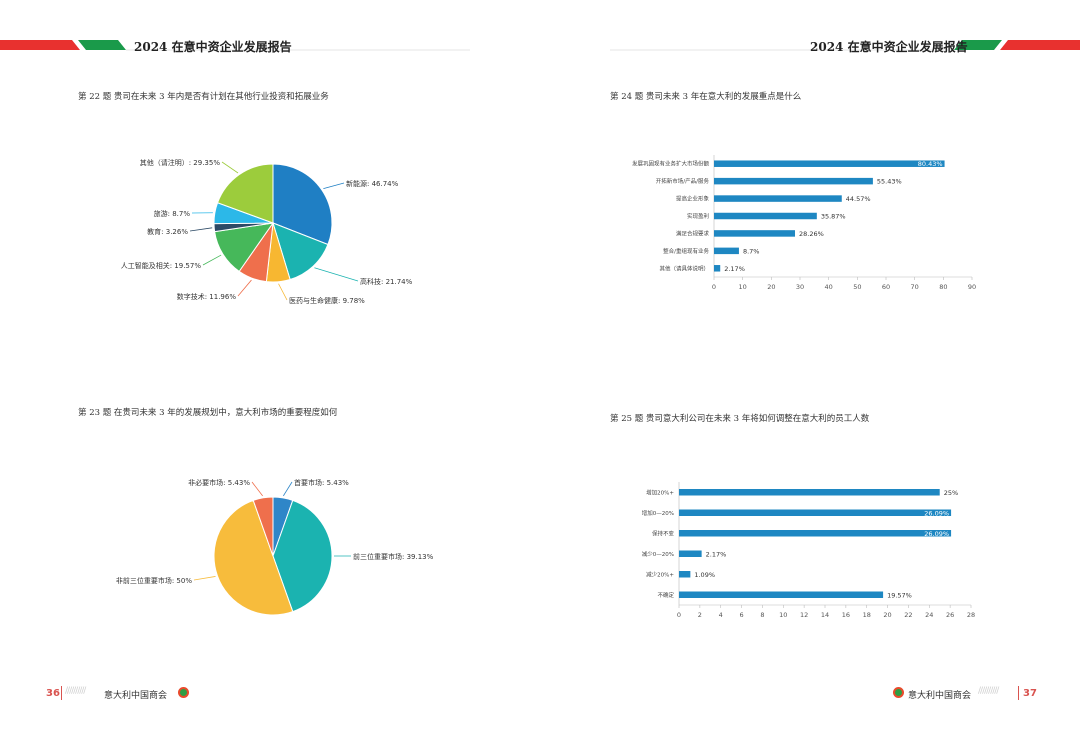 This screenshot has height=737, width=1080. Describe the element at coordinates (167, 231) in the screenshot. I see `pie-slice-label: 教育: 3.26%` at that location.